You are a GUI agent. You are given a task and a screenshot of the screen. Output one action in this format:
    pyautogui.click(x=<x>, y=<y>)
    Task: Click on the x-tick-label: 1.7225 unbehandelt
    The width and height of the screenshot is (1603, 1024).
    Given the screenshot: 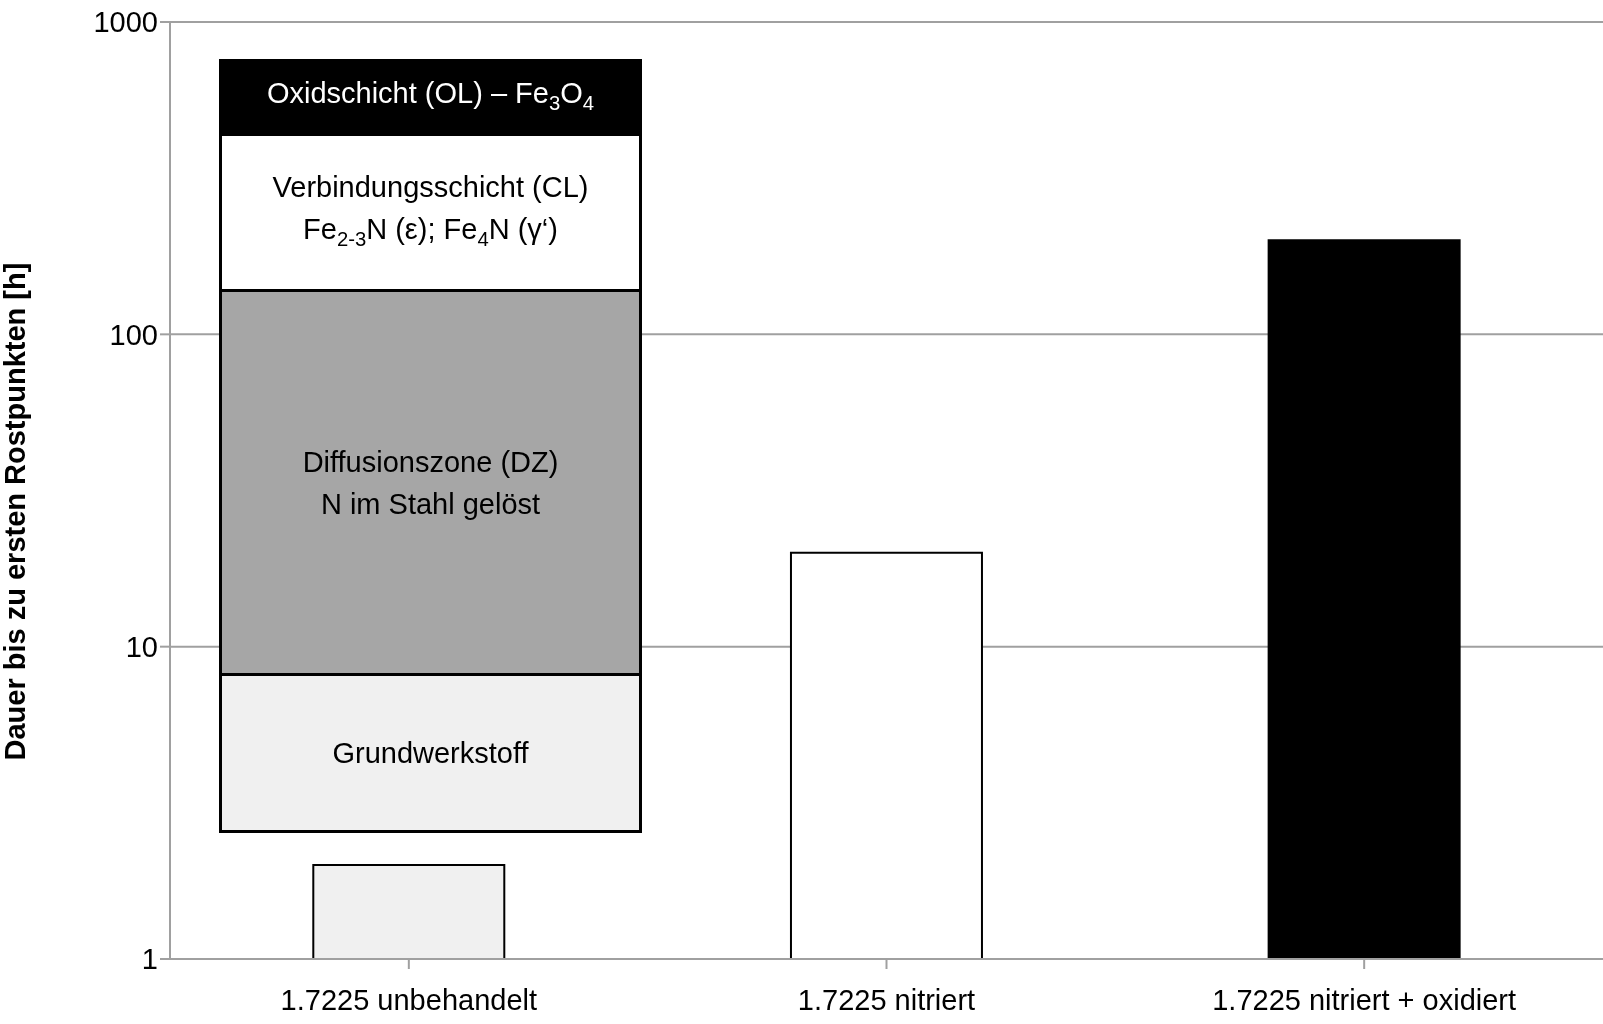 What is the action you would take?
    pyautogui.click(x=409, y=999)
    